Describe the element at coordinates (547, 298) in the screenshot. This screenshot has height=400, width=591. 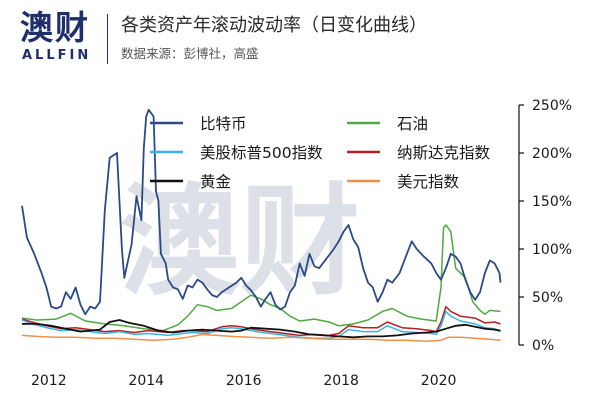
I see `y-tick-label: 50%` at that location.